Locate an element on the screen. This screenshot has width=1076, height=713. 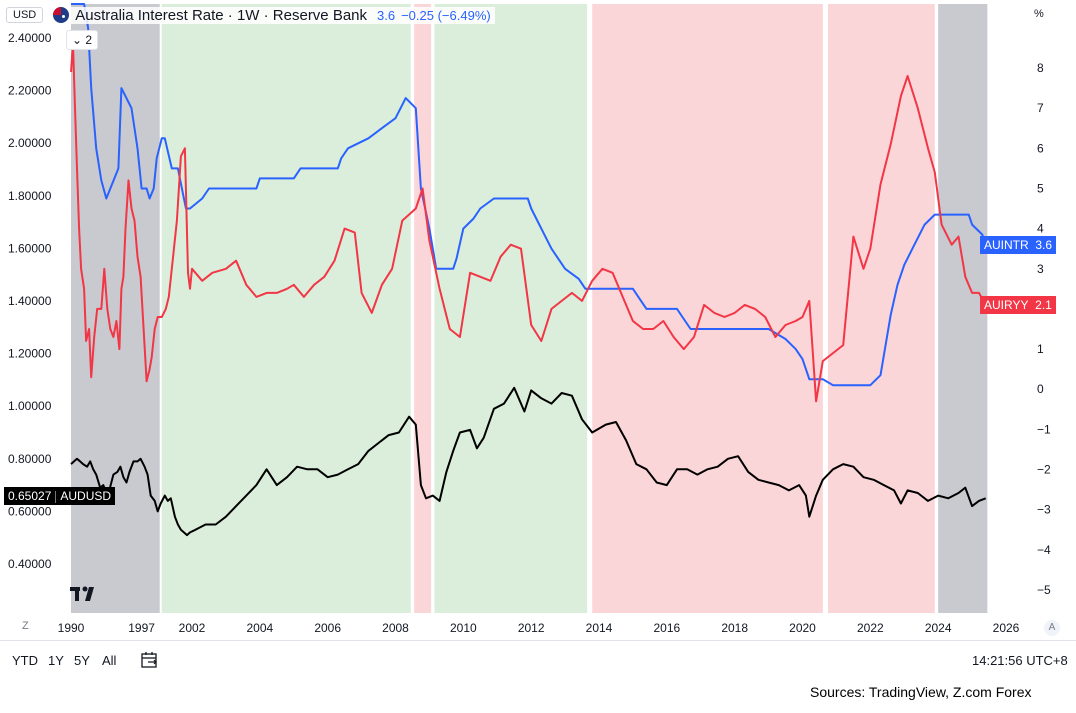
sources-caption: Sources: TradingView, Z.com Forex is located at coordinates (921, 692).